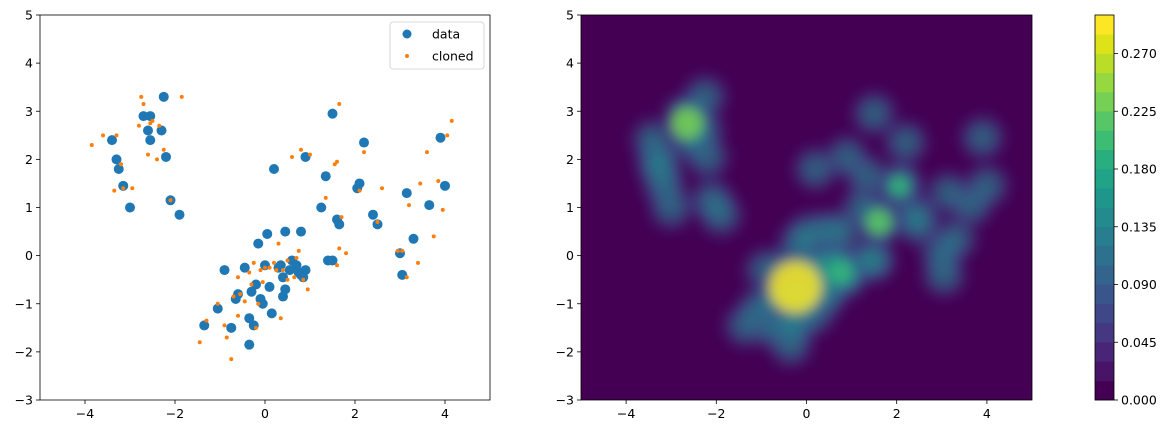  I want to click on colorbar-tick-label: 0.090, so click(1139, 284).